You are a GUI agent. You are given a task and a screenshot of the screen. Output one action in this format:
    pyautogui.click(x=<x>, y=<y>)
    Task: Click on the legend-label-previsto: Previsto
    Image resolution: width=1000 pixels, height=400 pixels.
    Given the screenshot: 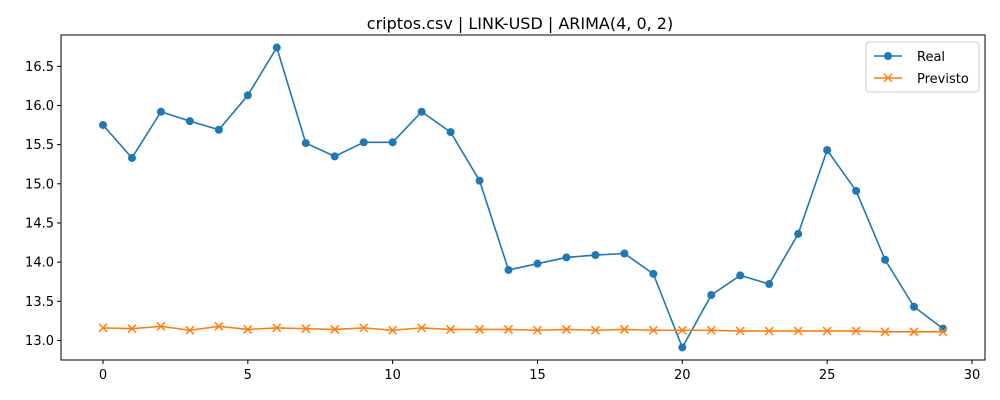 What is the action you would take?
    pyautogui.click(x=943, y=79)
    